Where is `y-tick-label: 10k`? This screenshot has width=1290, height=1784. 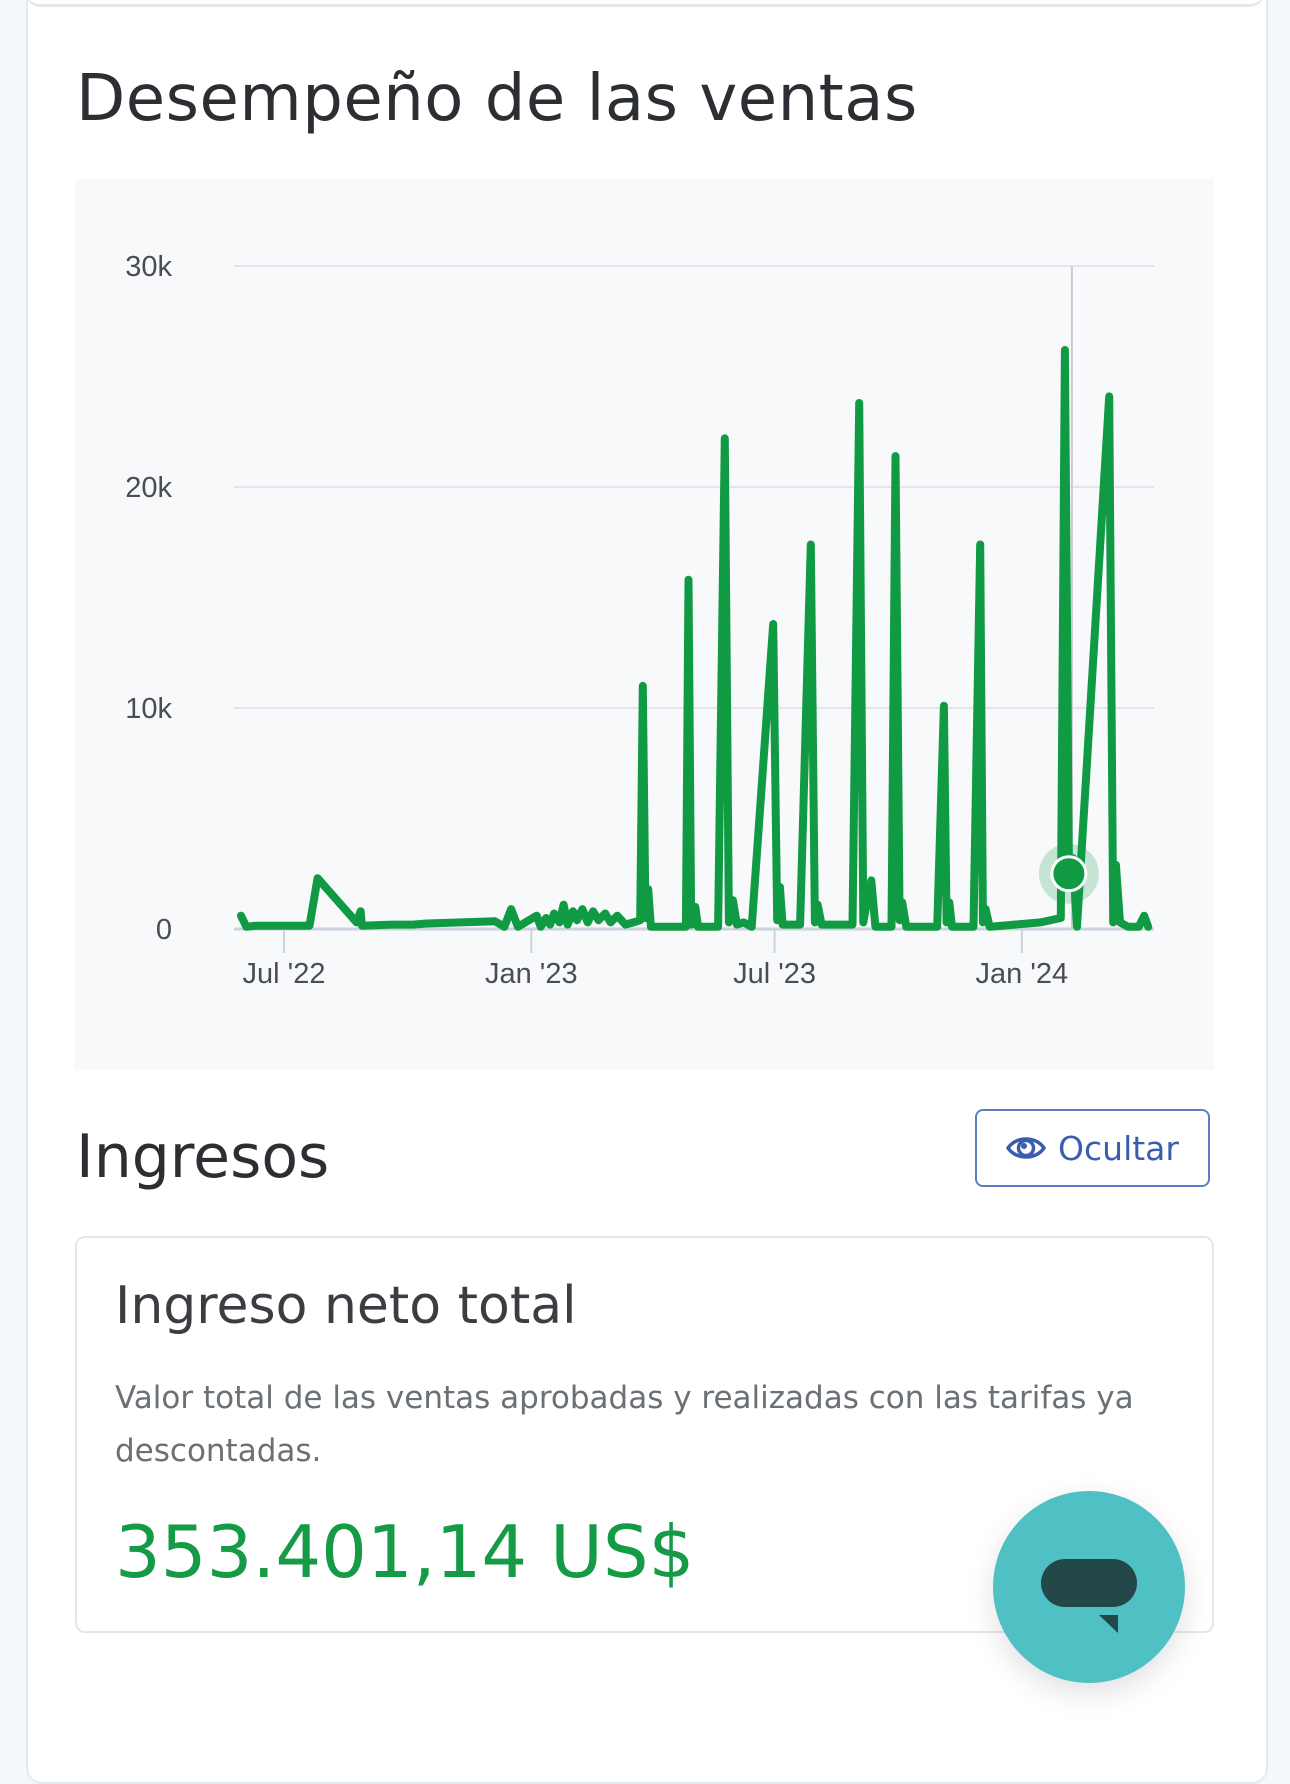
y-tick-label: 10k is located at coordinates (148, 709).